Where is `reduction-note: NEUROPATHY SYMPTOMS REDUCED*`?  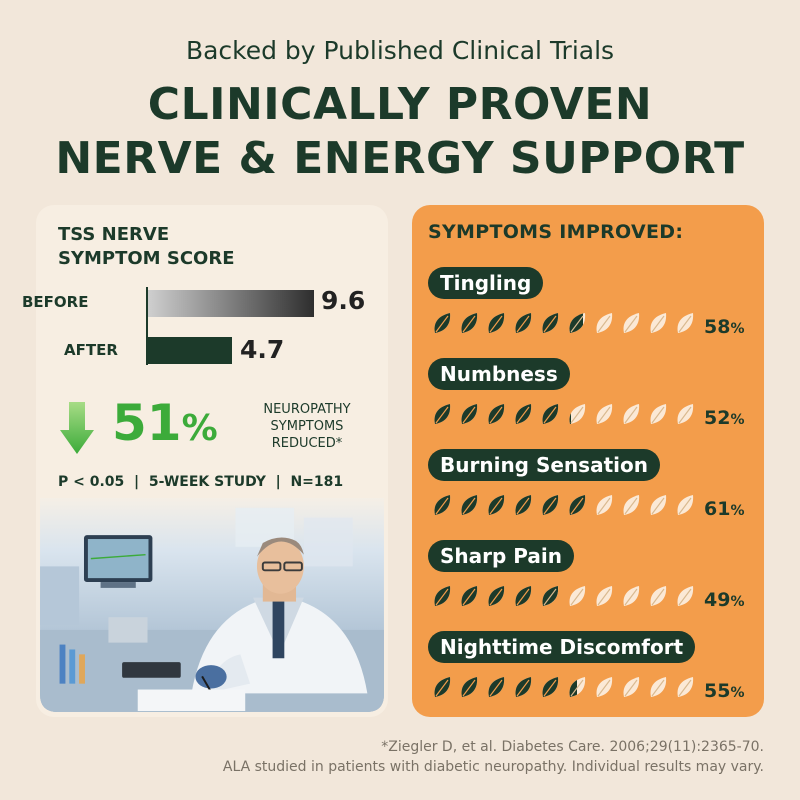
reduction-note: NEUROPATHY SYMPTOMS REDUCED* is located at coordinates (307, 426).